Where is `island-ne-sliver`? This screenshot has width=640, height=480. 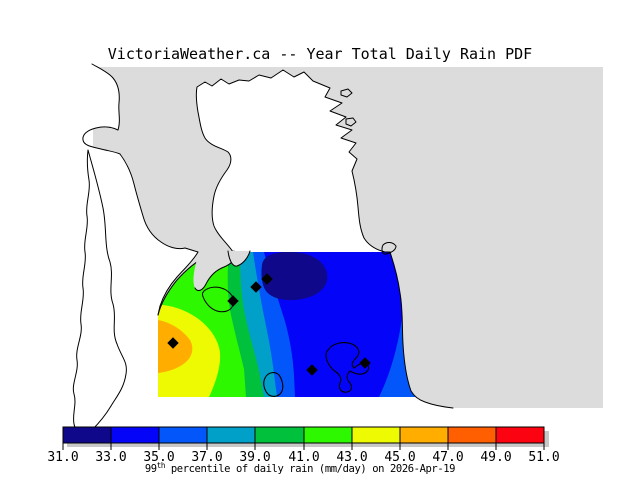 island-ne-sliver is located at coordinates (389, 248).